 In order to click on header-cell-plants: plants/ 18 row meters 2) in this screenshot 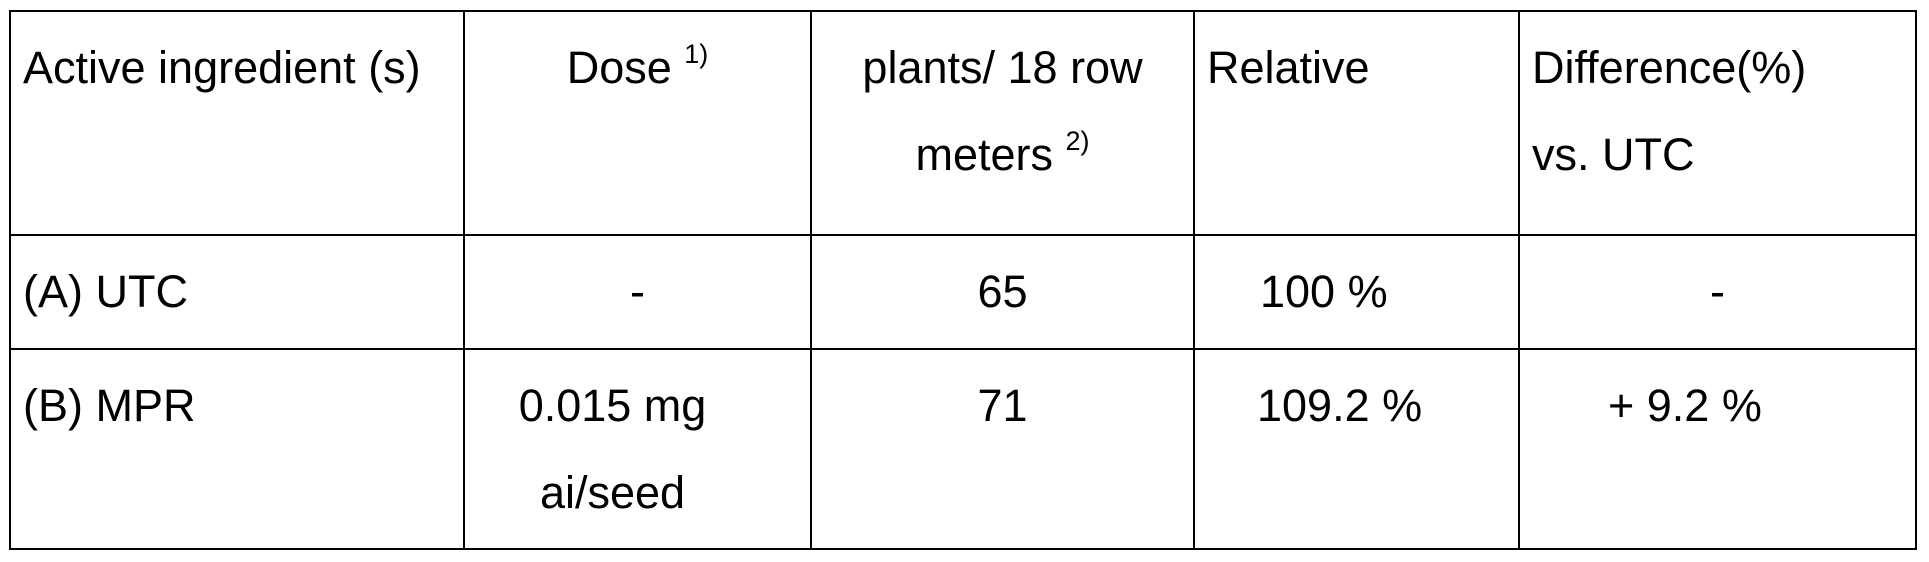, I will do `click(1002, 123)`.